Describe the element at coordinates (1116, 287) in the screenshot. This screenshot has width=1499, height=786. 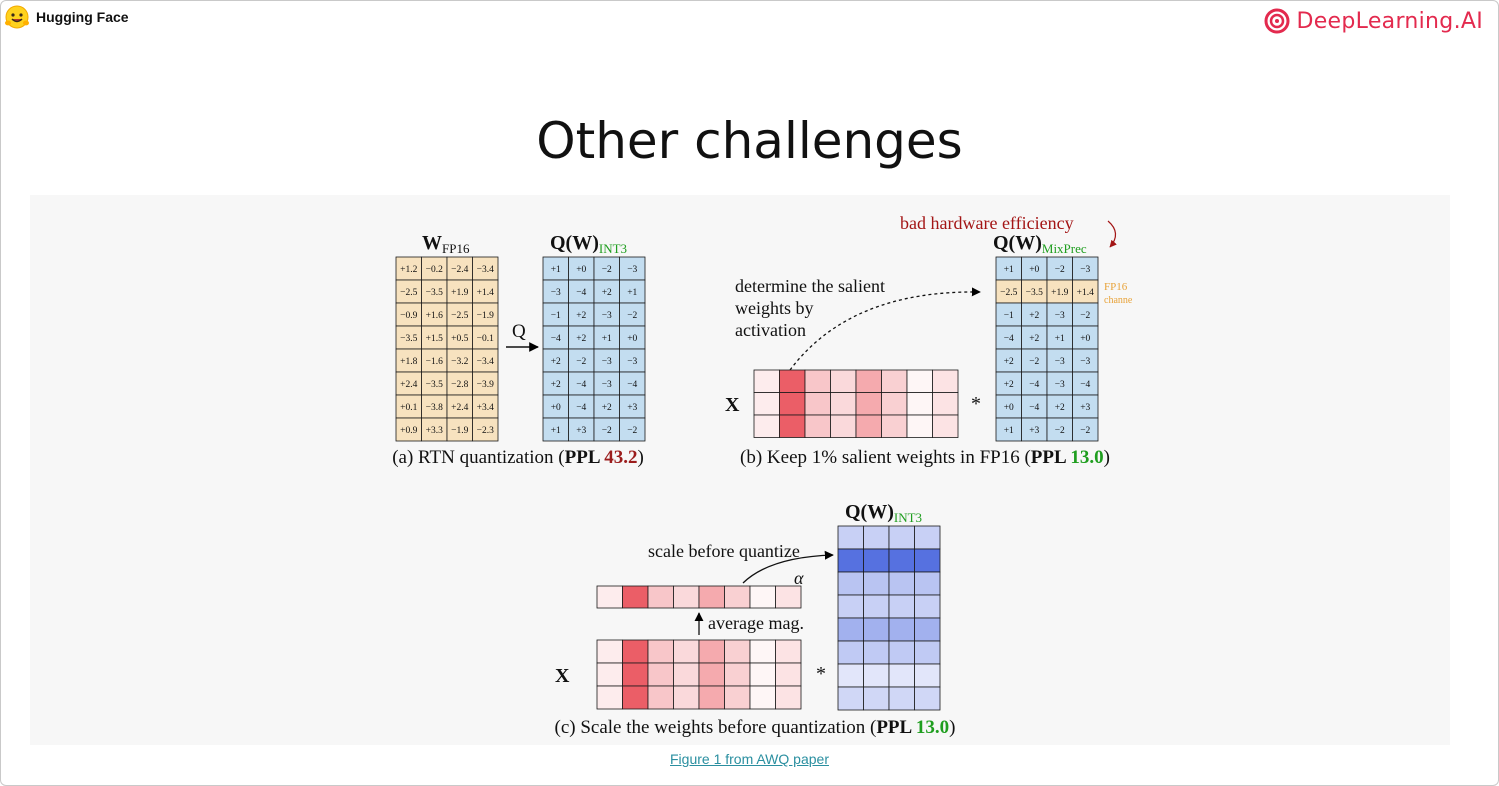
I see `fp16-channel-tag: FP16` at that location.